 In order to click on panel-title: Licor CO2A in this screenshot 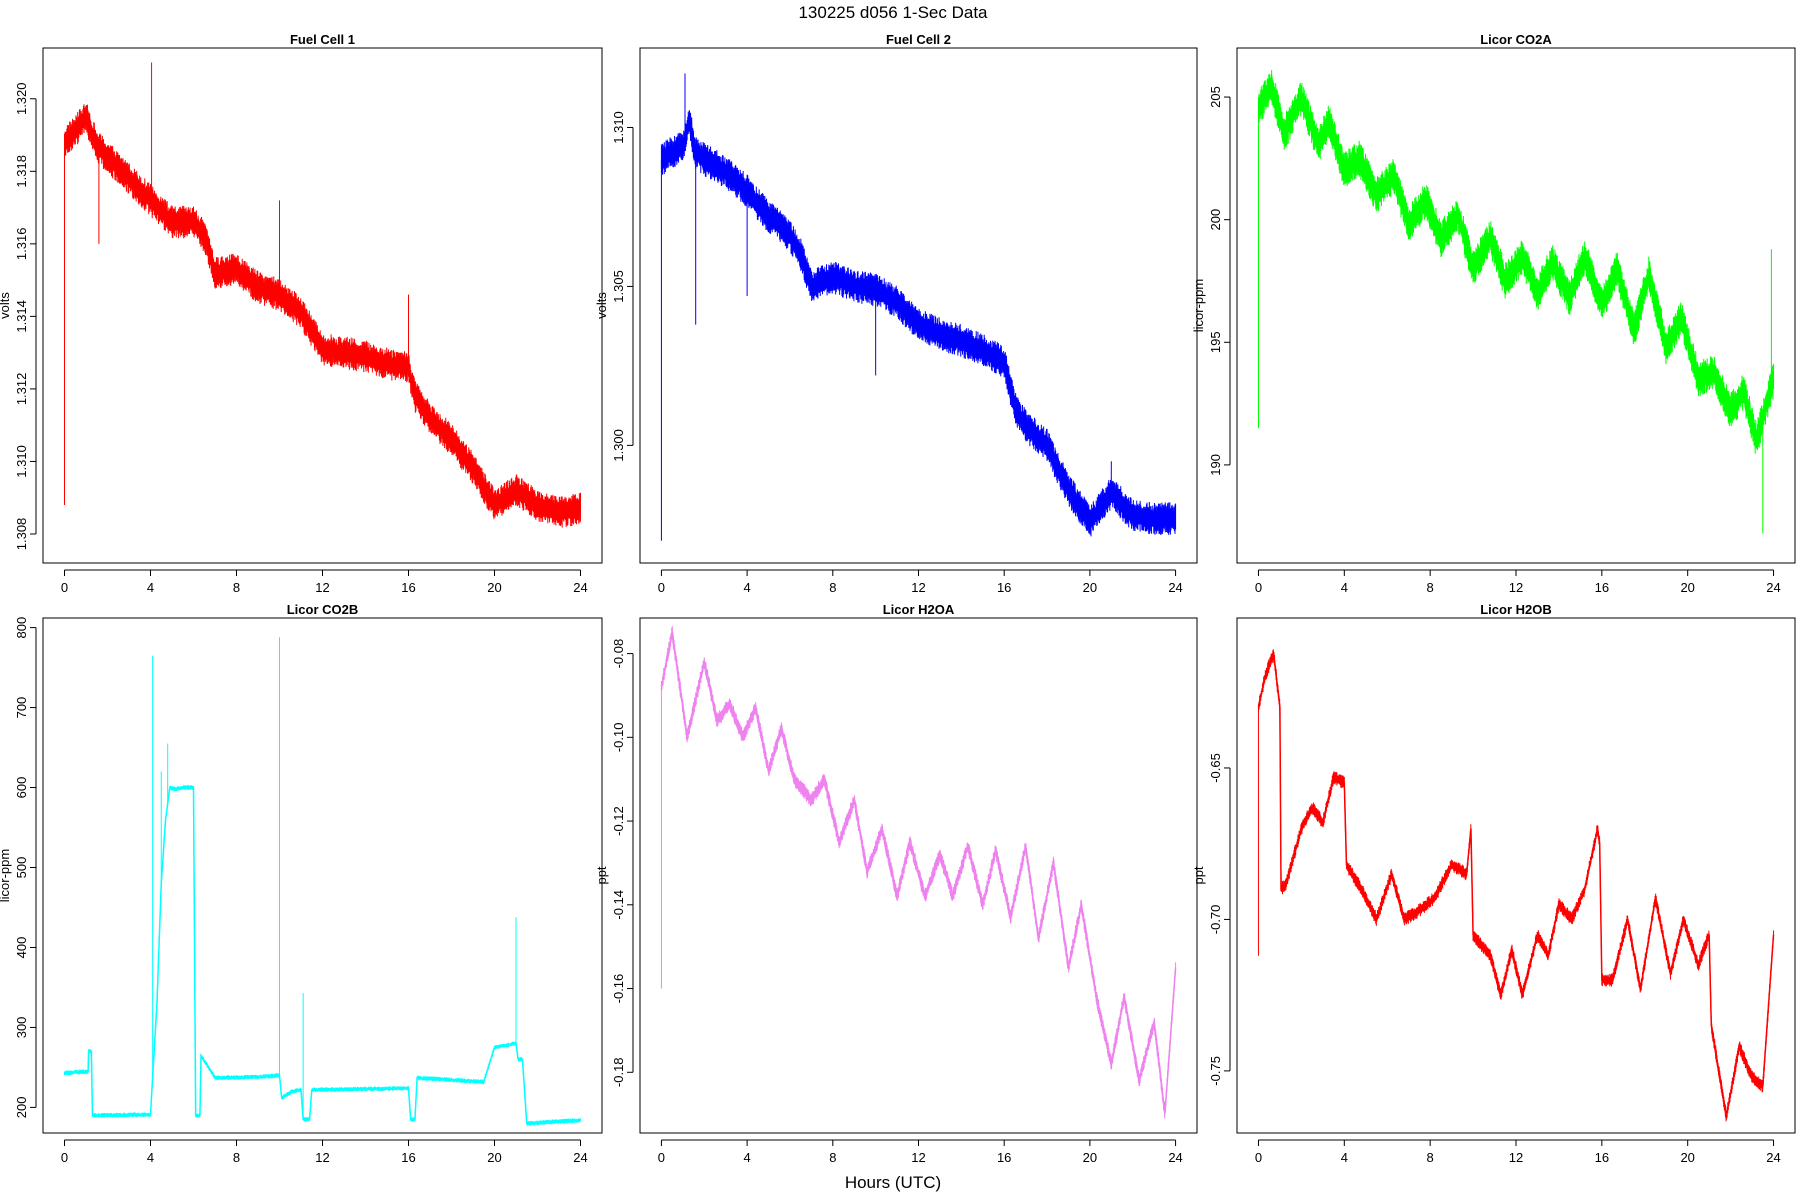, I will do `click(1516, 39)`.